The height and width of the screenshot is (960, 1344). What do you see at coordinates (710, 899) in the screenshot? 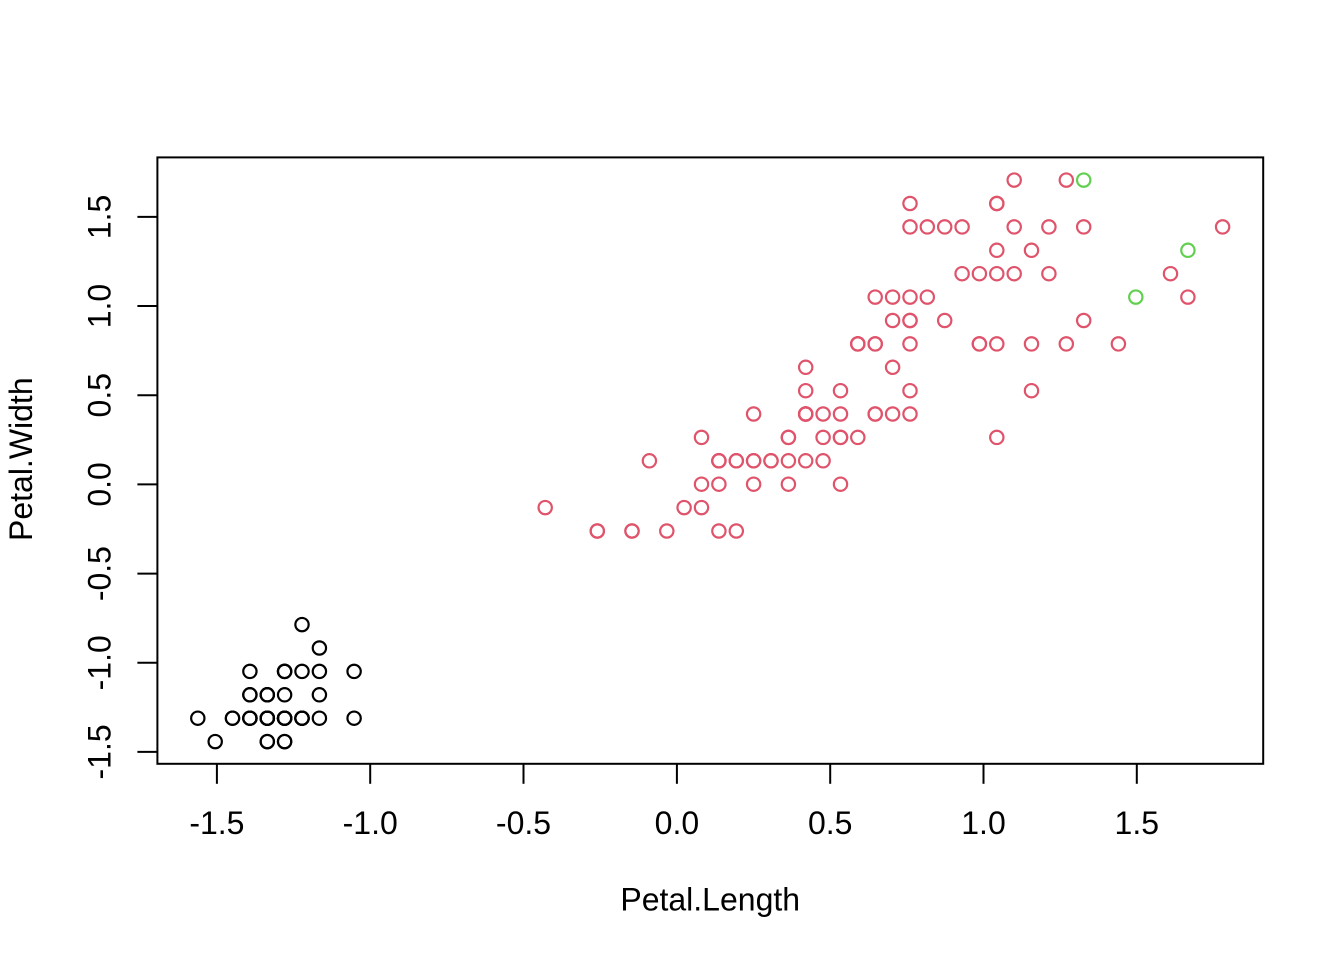
I see `svg-text: Petal.Length` at bounding box center [710, 899].